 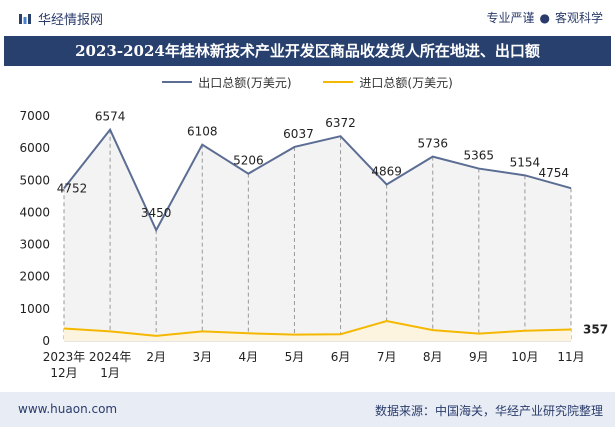 What do you see at coordinates (34, 277) in the screenshot?
I see `y-tick-label-2: 2000` at bounding box center [34, 277].